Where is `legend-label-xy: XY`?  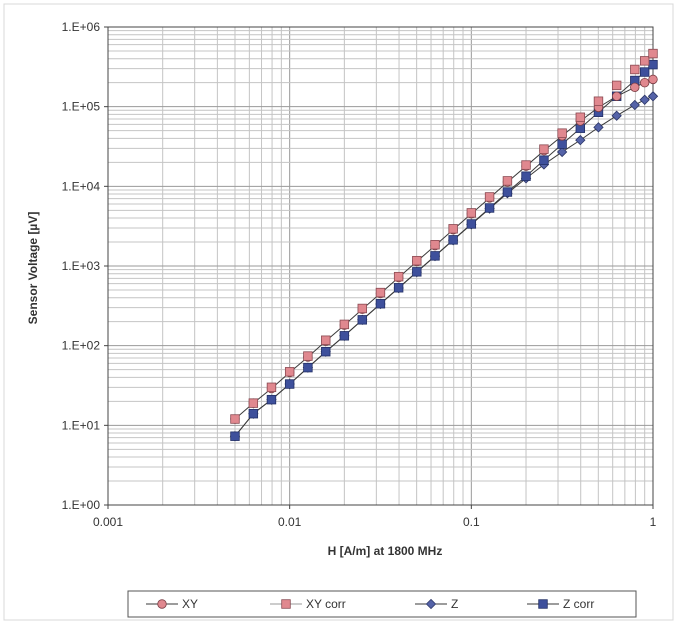
legend-label-xy: XY is located at coordinates (190, 604).